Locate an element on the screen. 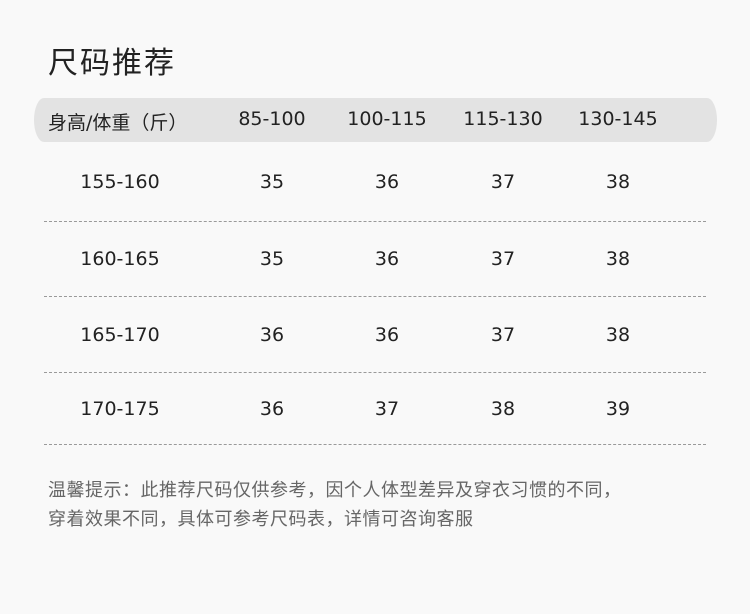 The width and height of the screenshot is (750, 614). column-header: 115-130 is located at coordinates (503, 119).